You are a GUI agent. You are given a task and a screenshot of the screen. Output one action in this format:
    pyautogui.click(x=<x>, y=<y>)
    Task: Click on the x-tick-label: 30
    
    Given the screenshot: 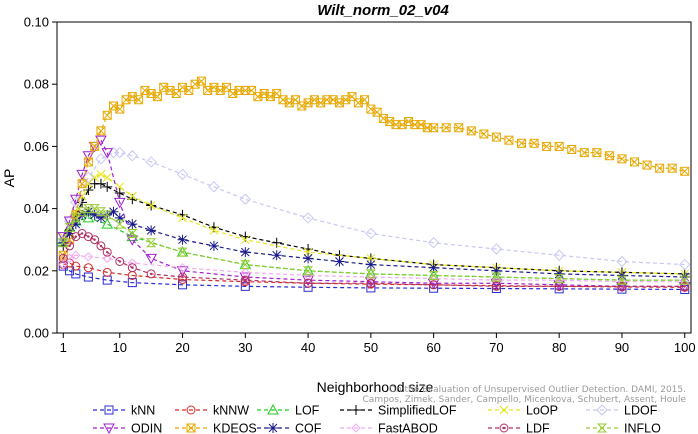 What is the action you would take?
    pyautogui.click(x=245, y=347)
    